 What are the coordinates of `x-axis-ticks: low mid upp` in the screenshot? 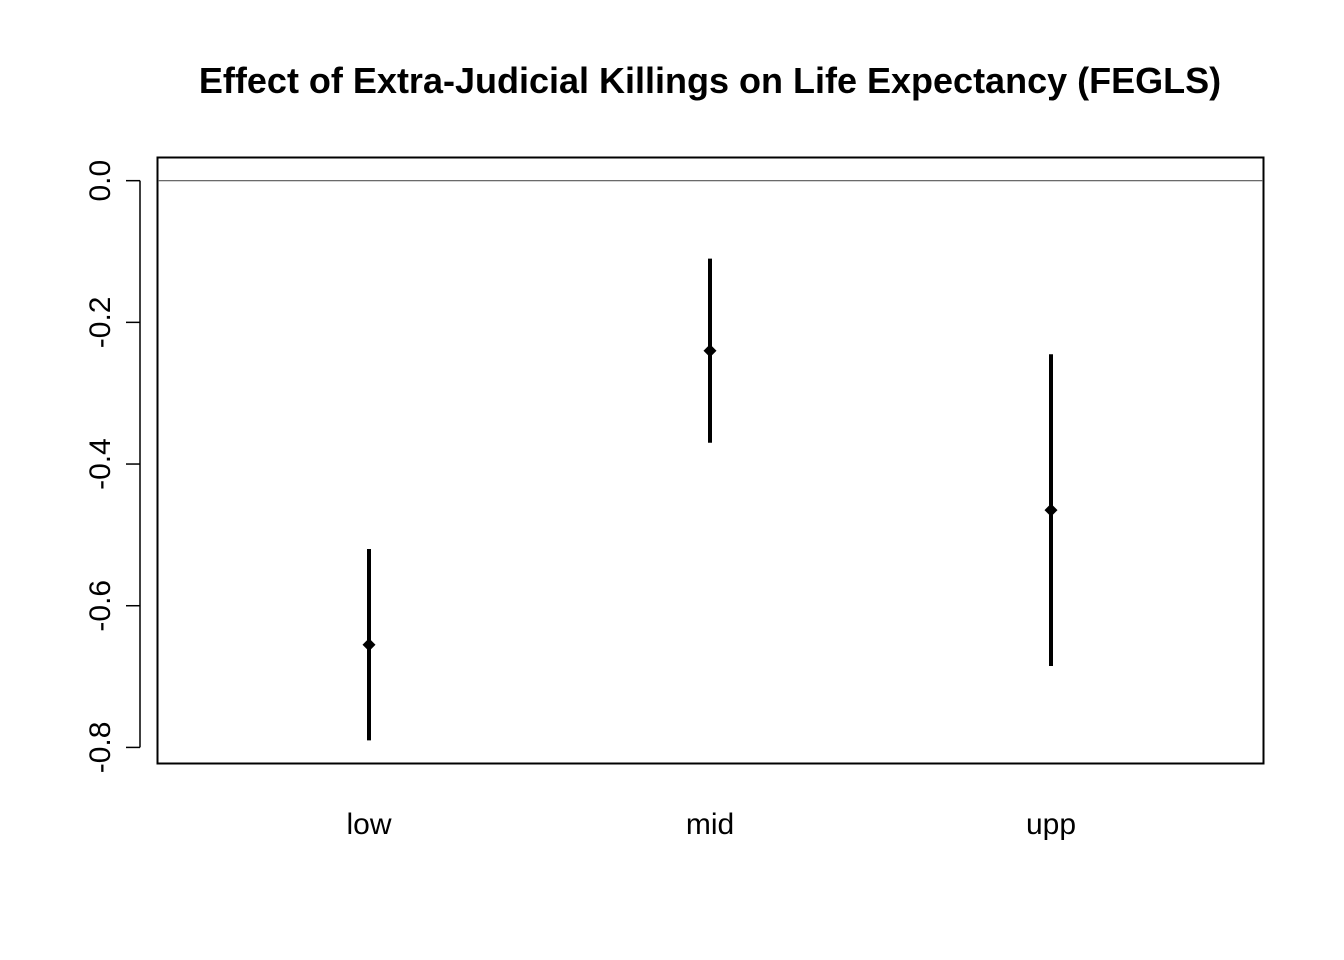 It's located at (711, 824).